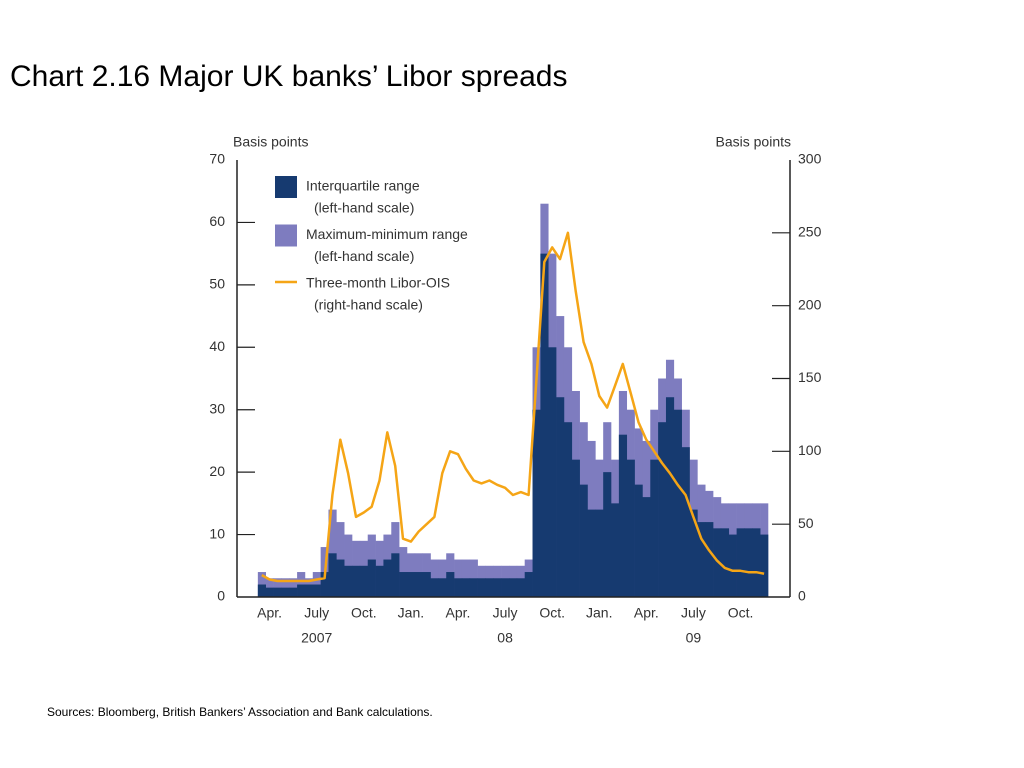 This screenshot has height=768, width=1024. Describe the element at coordinates (802, 596) in the screenshot. I see `y2-tick-label: 0` at that location.